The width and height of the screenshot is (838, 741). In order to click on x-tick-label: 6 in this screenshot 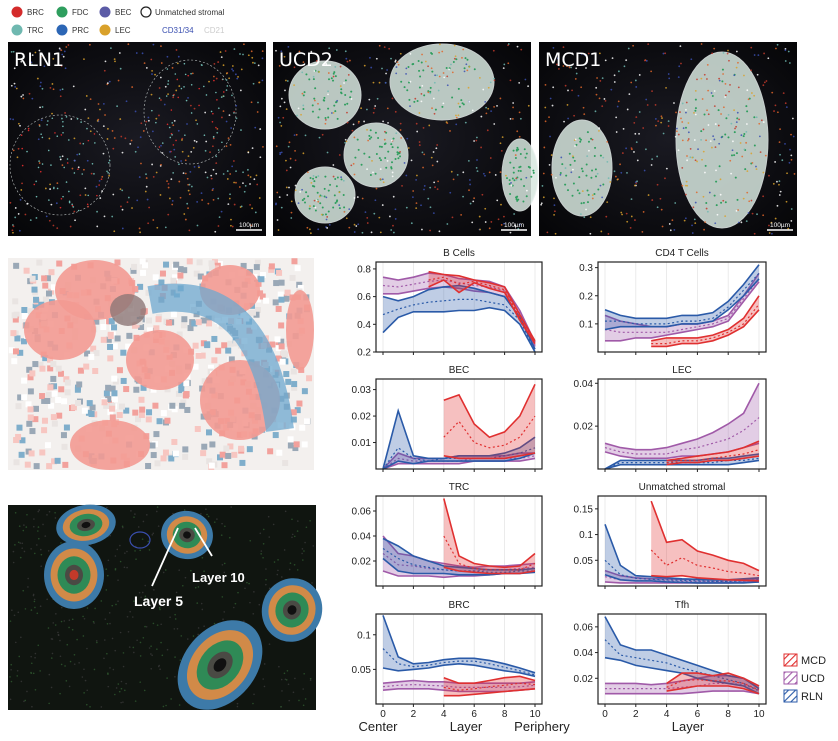, I will do `click(474, 714)`.